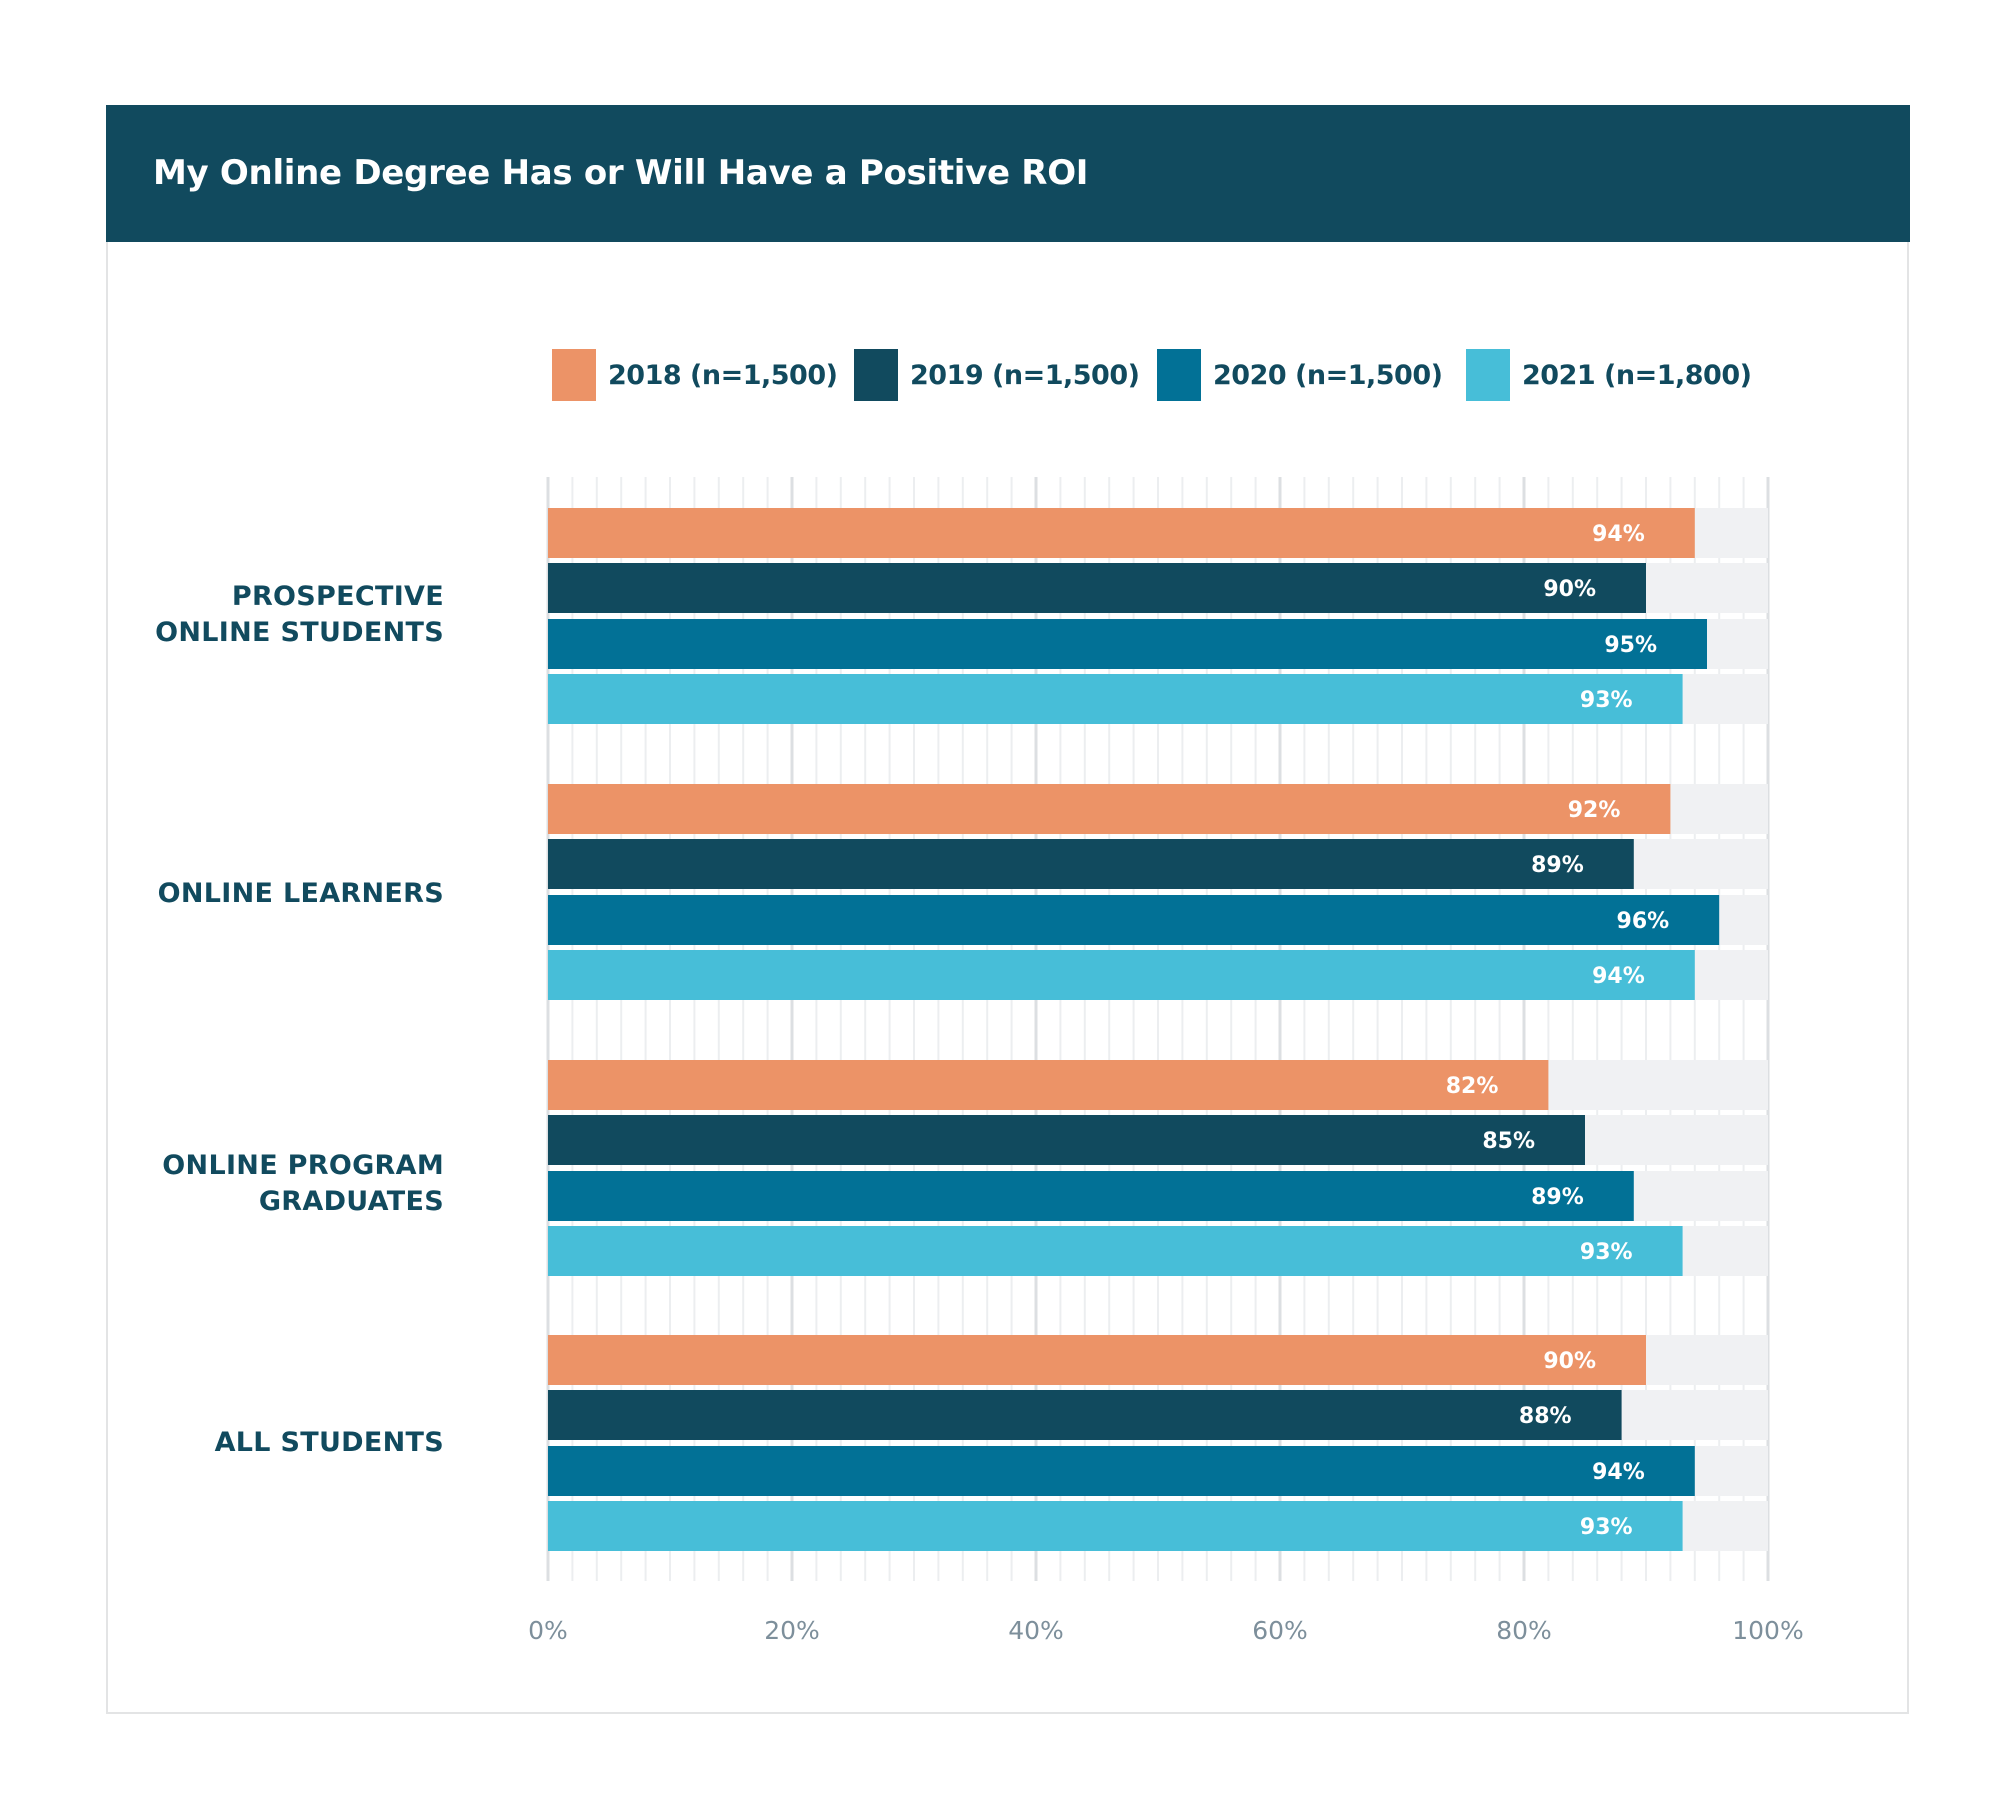 The width and height of the screenshot is (2015, 1820). What do you see at coordinates (1508, 1141) in the screenshot?
I see `bar-value-label: 85%` at bounding box center [1508, 1141].